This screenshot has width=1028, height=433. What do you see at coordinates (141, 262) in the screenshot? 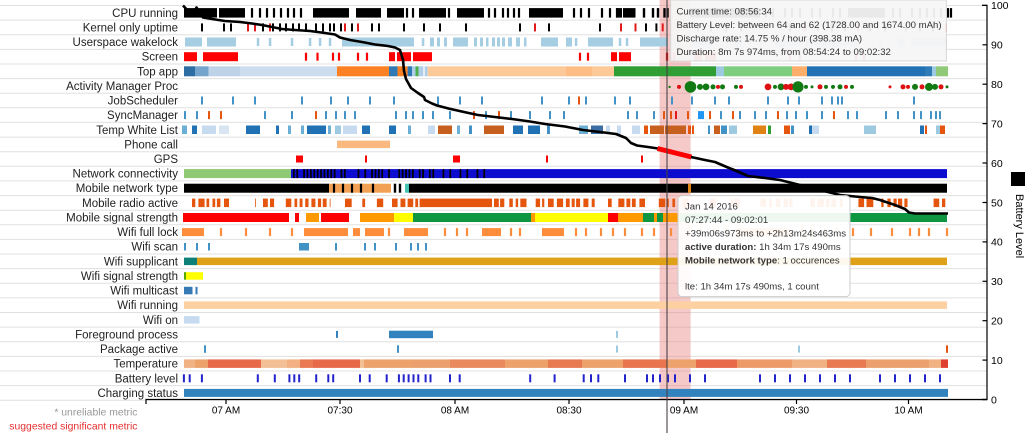
I see `svg-text: Wifi supplicant` at bounding box center [141, 262].